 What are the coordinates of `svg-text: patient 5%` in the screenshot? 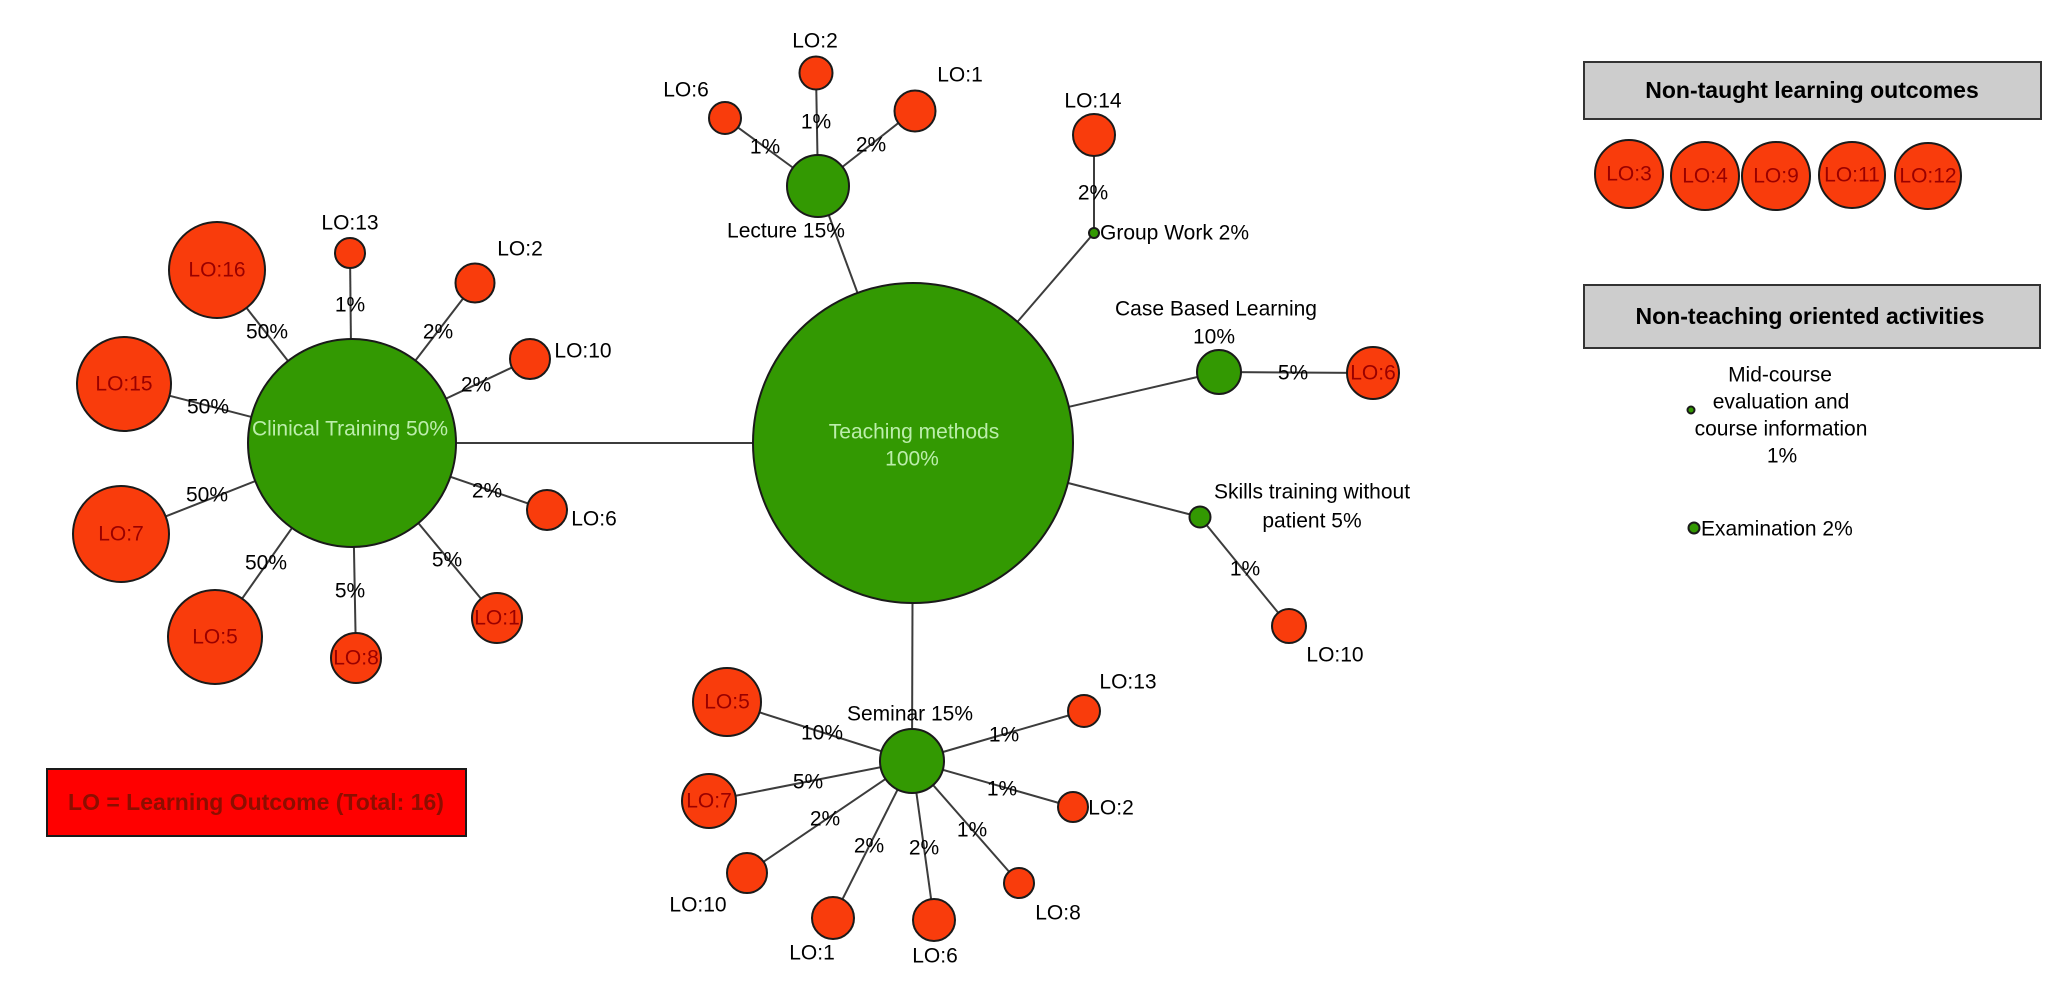 It's located at (1311, 521).